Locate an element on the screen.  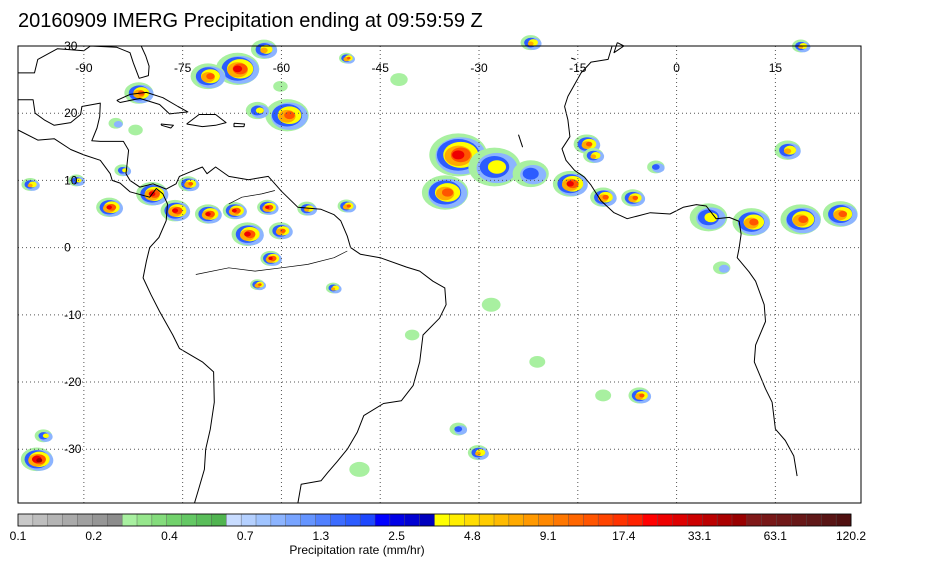
colorbar-tick-label: 0.1 is located at coordinates (18, 536).